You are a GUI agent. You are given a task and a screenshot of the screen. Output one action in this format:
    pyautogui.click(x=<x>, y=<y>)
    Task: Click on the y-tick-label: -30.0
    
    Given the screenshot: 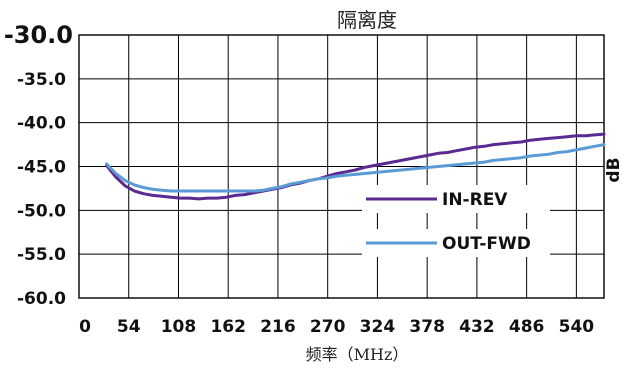 What is the action you would take?
    pyautogui.click(x=38, y=35)
    